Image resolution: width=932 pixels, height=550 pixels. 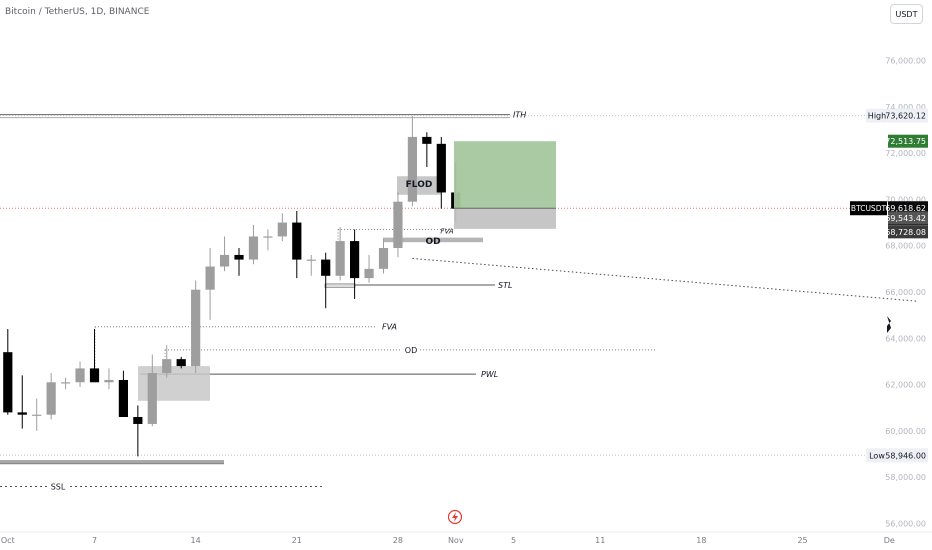 What do you see at coordinates (905, 61) in the screenshot?
I see `y-tick-label: 76,000.00` at bounding box center [905, 61].